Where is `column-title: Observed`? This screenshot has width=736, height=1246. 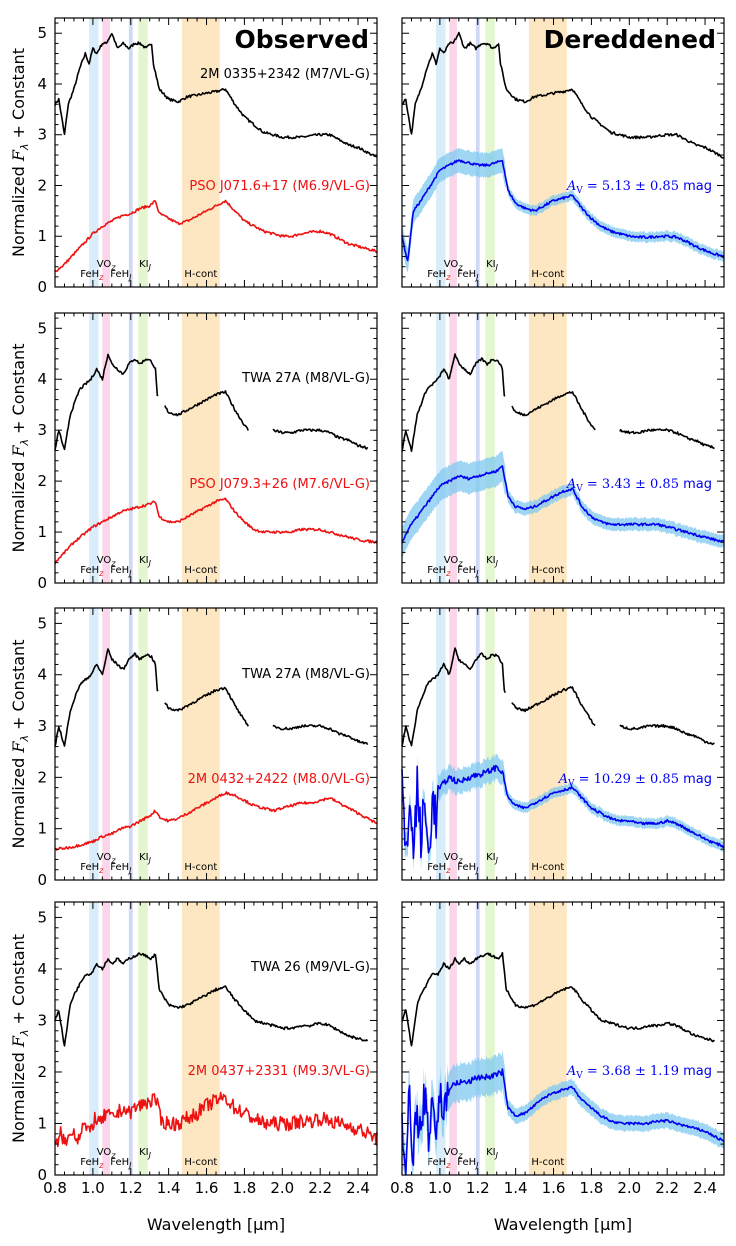
column-title: Observed is located at coordinates (302, 39).